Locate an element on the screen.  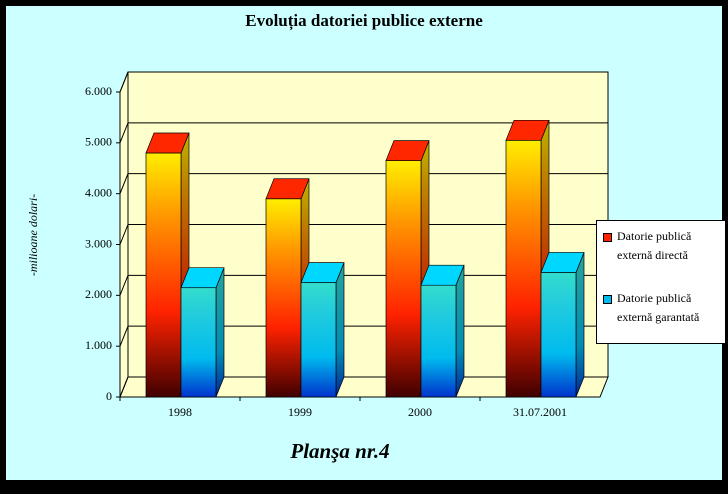
y-tick-label: 1.000 is located at coordinates (98, 345).